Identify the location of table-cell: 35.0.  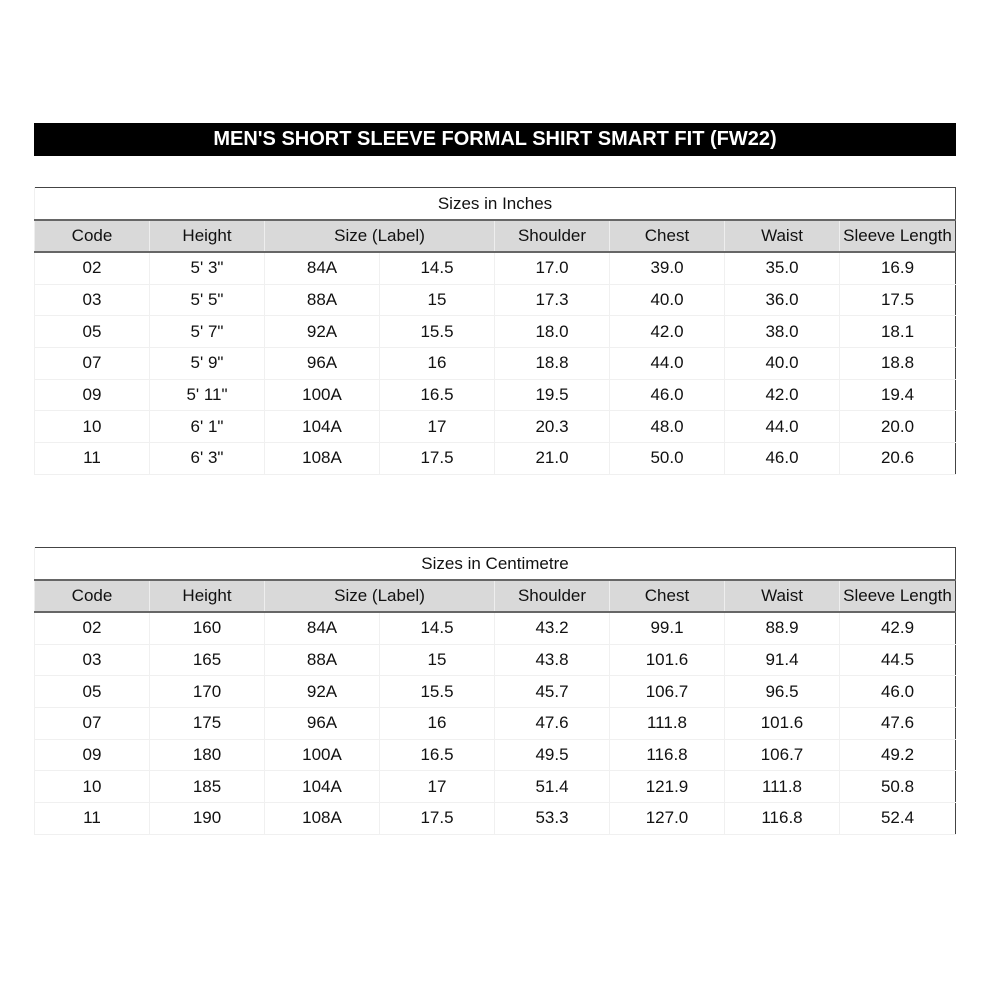
(782, 268).